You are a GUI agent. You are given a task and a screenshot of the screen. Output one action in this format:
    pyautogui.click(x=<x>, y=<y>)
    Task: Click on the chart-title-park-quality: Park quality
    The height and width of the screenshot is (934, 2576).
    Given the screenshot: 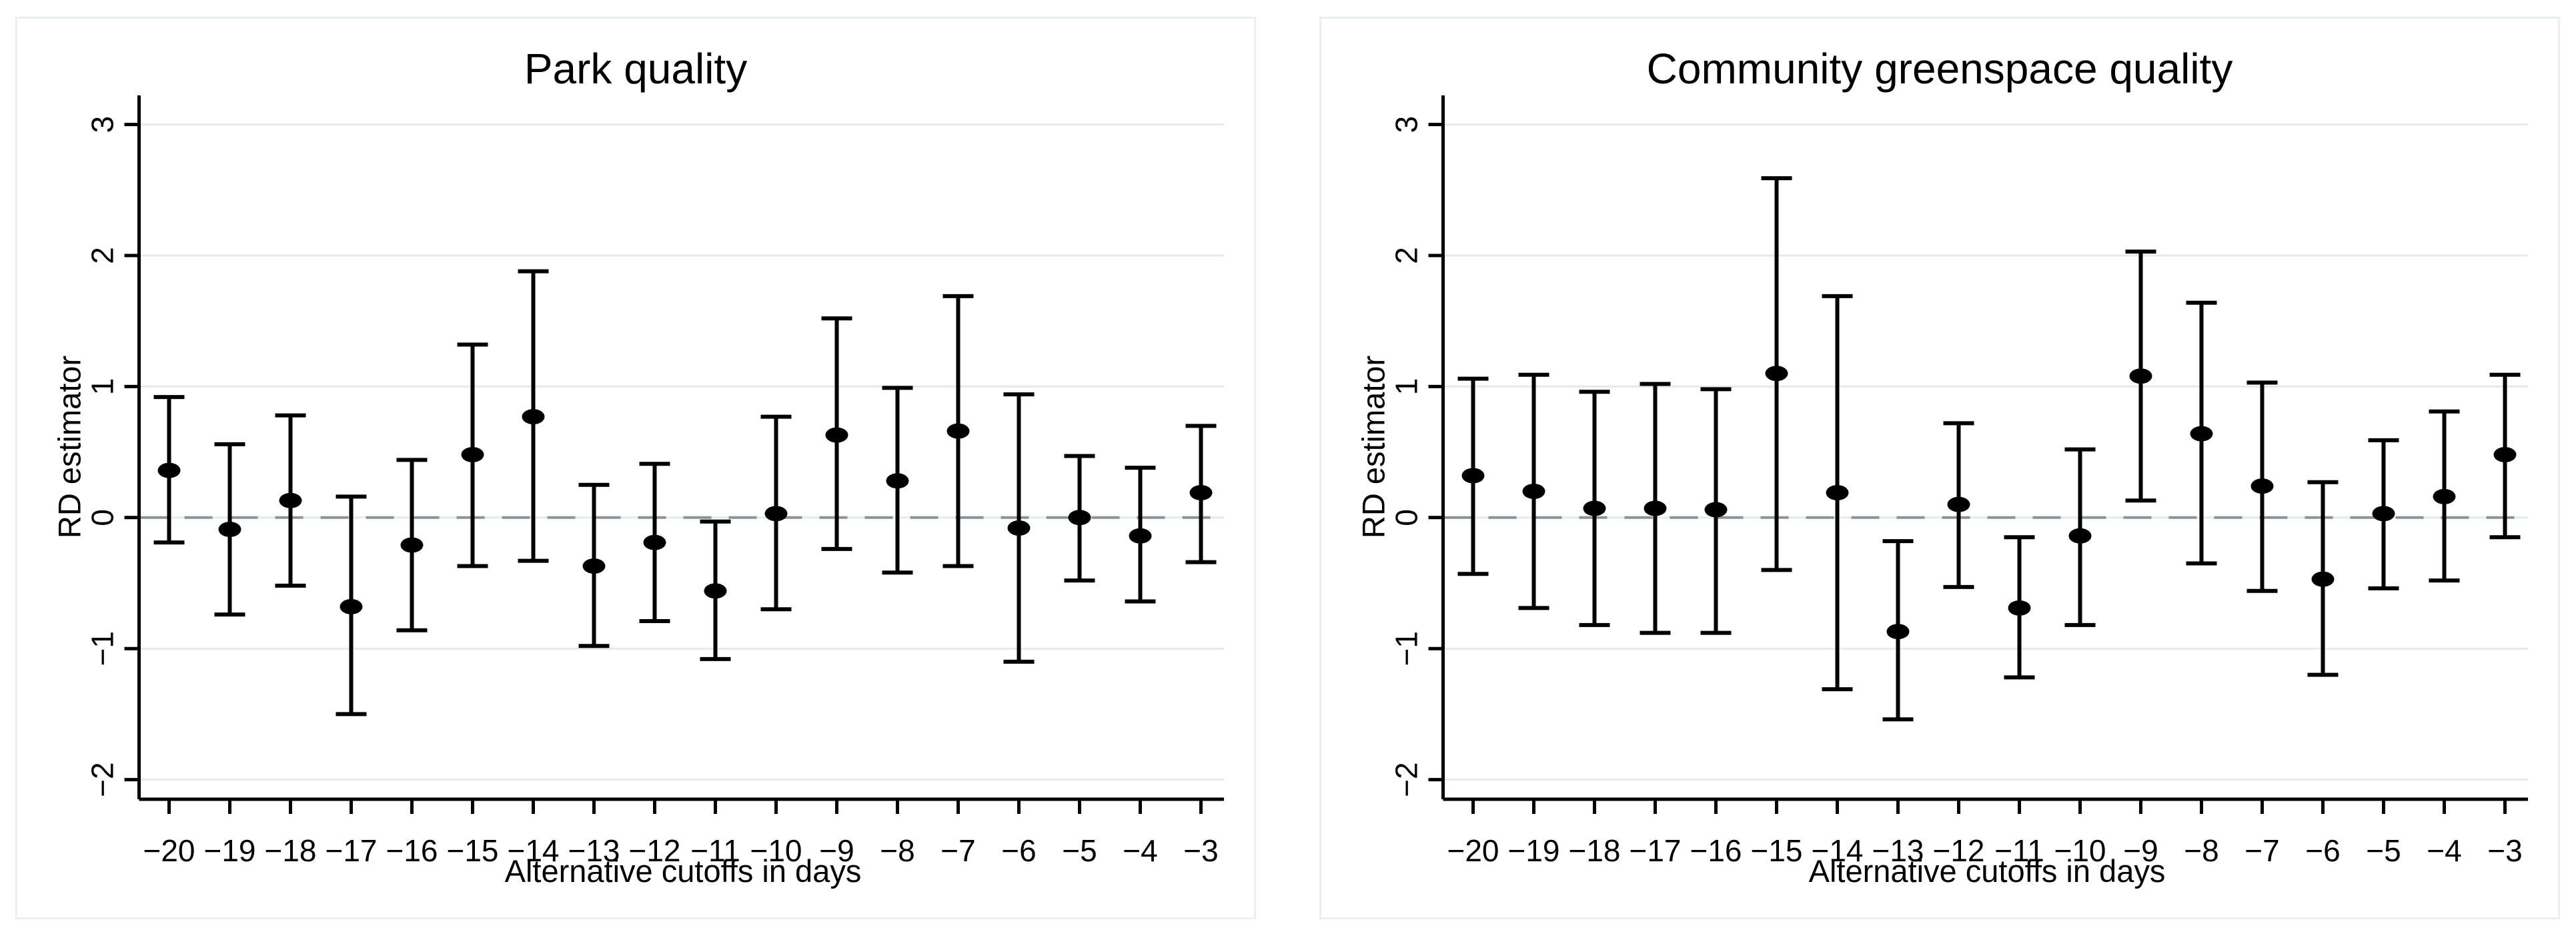 What is the action you would take?
    pyautogui.click(x=636, y=69)
    